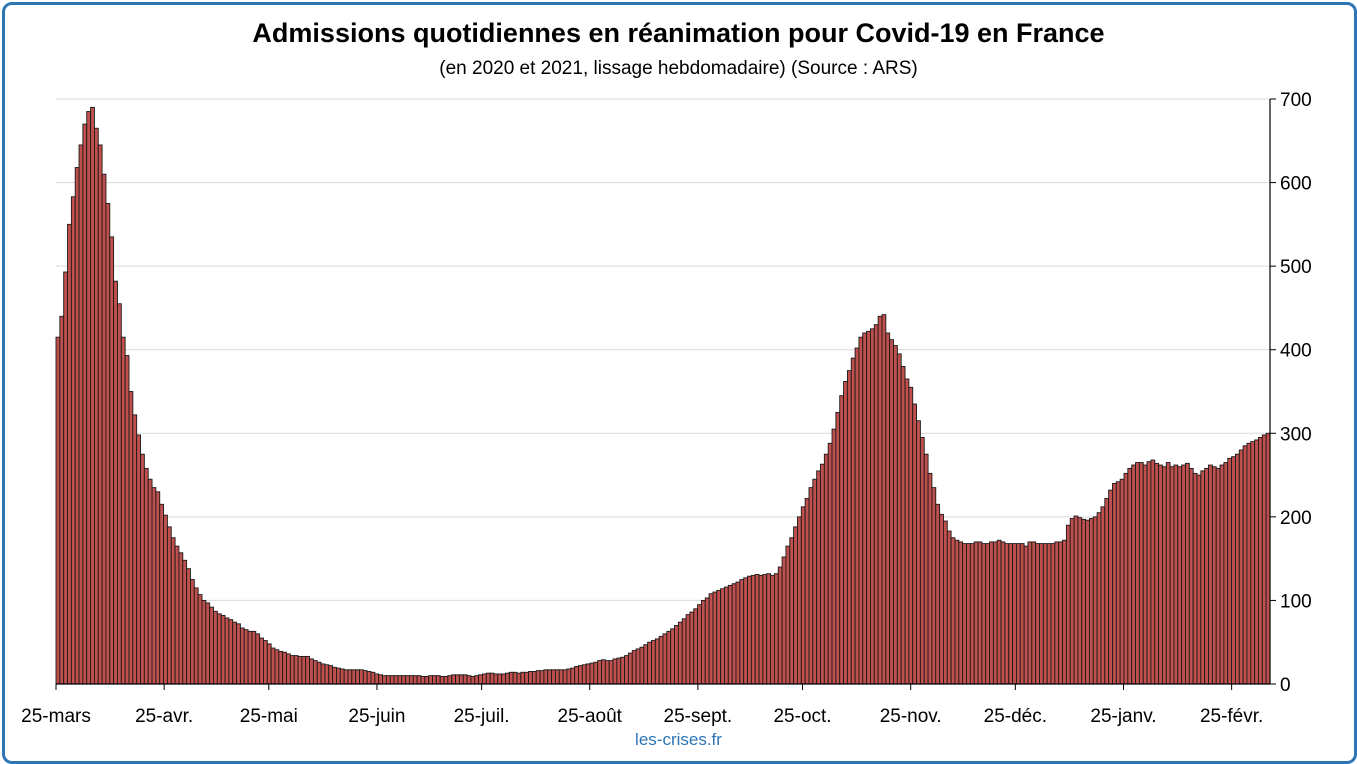  Describe the element at coordinates (1285, 685) in the screenshot. I see `y-tick-label: 0` at that location.